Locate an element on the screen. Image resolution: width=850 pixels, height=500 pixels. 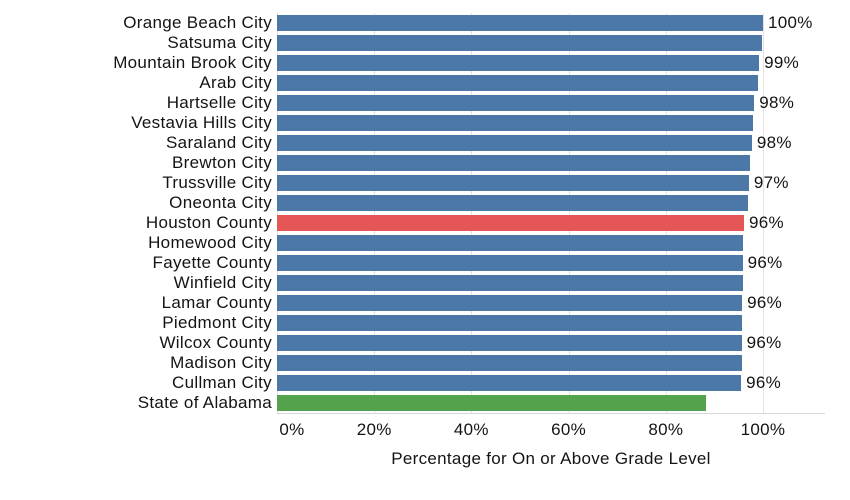
category-label: Orange Beach City is located at coordinates (197, 22).